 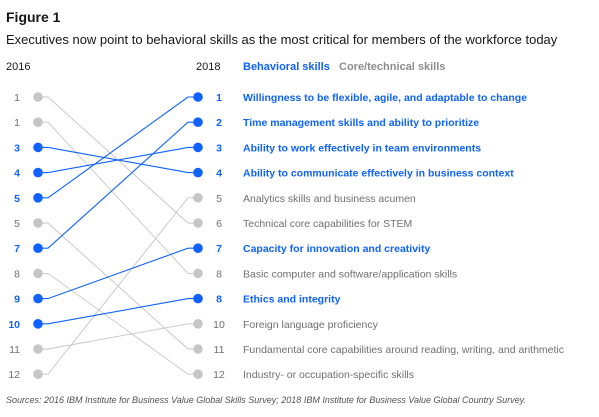 What do you see at coordinates (14, 350) in the screenshot?
I see `rank-2016-label: 11` at bounding box center [14, 350].